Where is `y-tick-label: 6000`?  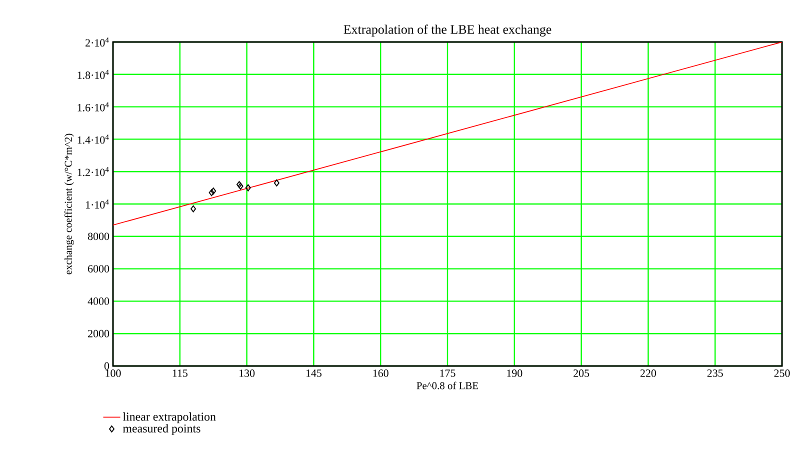
y-tick-label: 6000 is located at coordinates (99, 268).